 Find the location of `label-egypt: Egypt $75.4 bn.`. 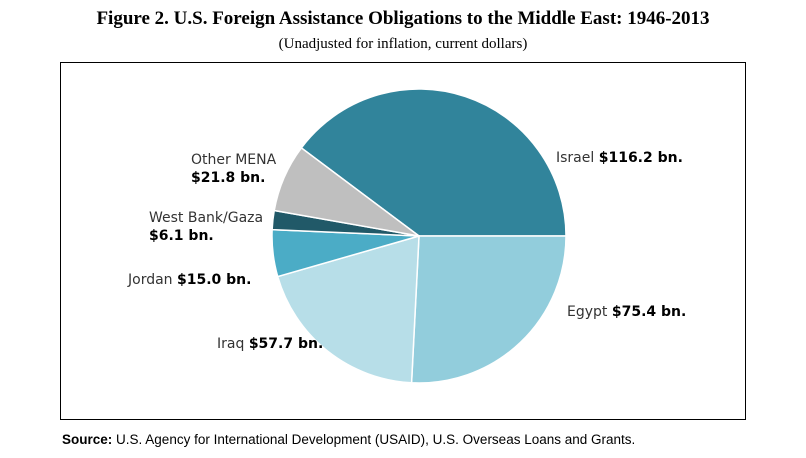

label-egypt: Egypt $75.4 bn. is located at coordinates (627, 312).